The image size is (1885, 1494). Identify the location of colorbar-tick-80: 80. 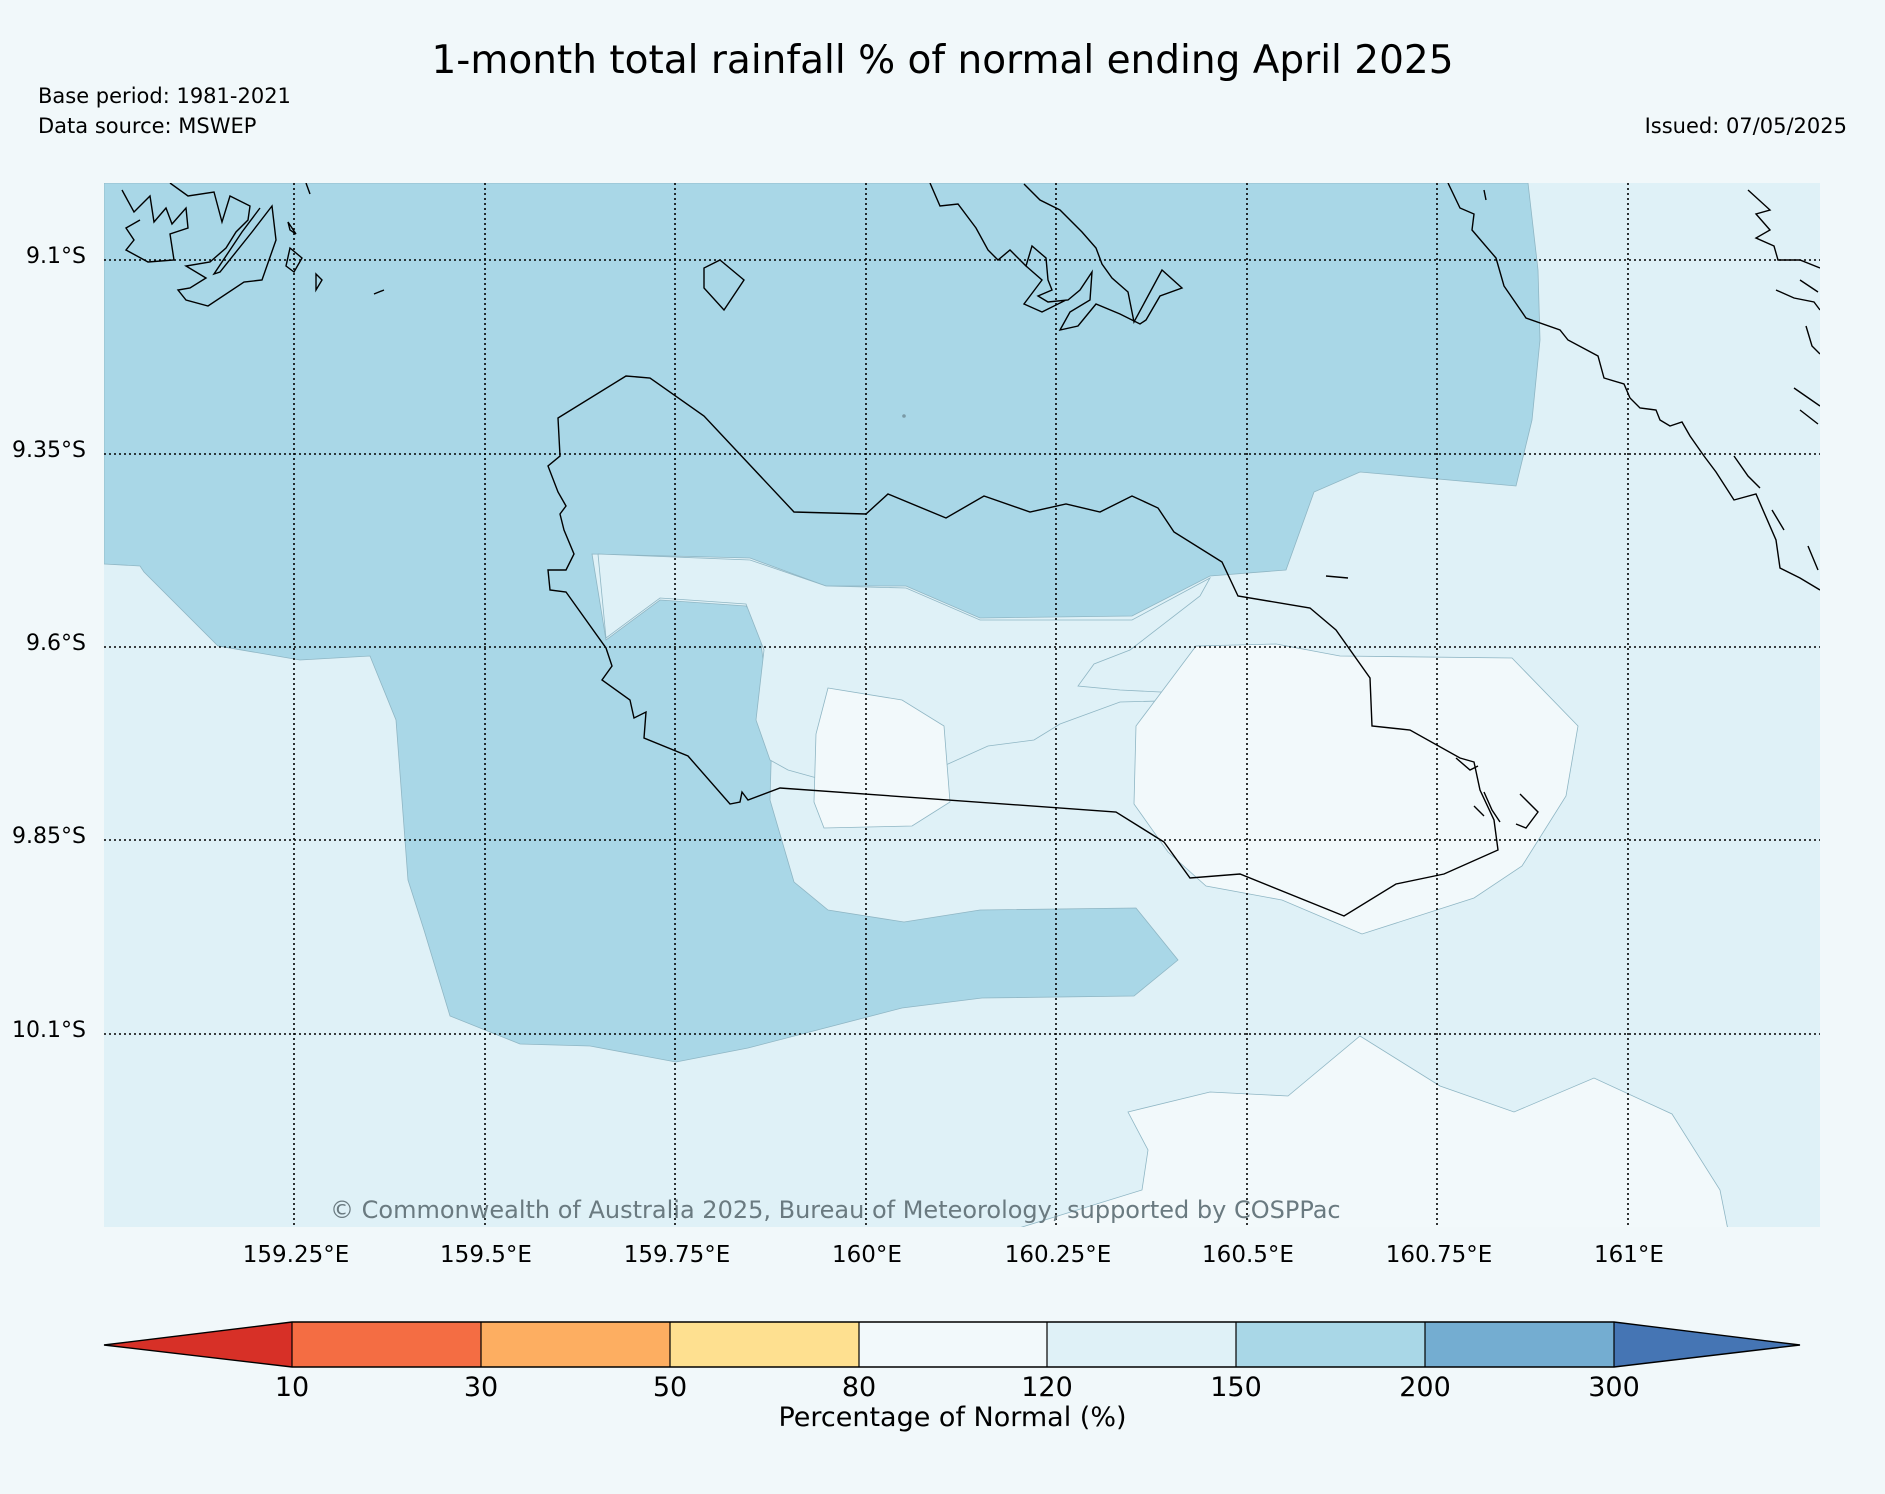
(859, 1387).